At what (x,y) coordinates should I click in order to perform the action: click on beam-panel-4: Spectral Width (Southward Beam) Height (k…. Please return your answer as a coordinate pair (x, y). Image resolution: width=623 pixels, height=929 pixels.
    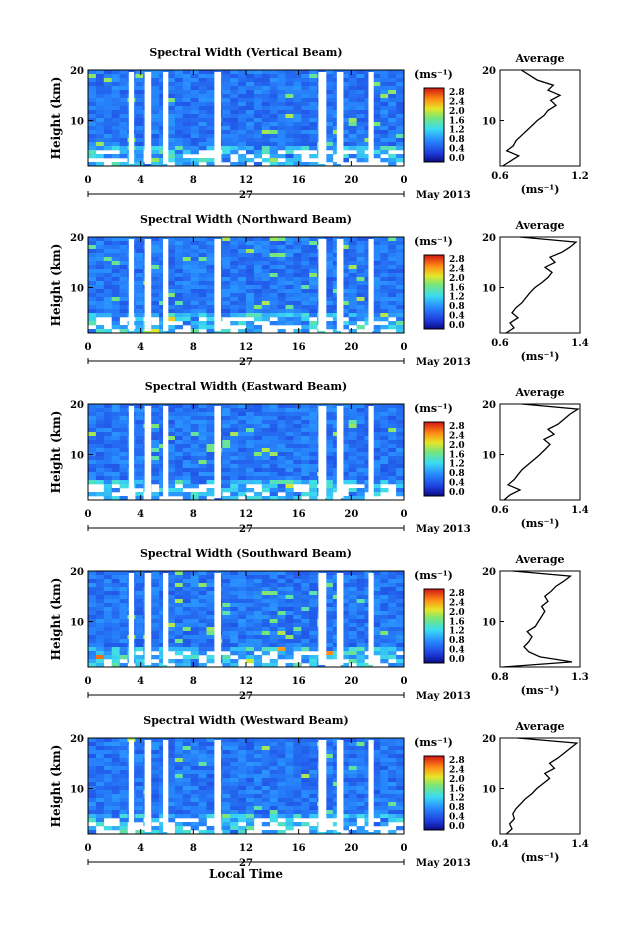
    Looking at the image, I should click on (319, 624).